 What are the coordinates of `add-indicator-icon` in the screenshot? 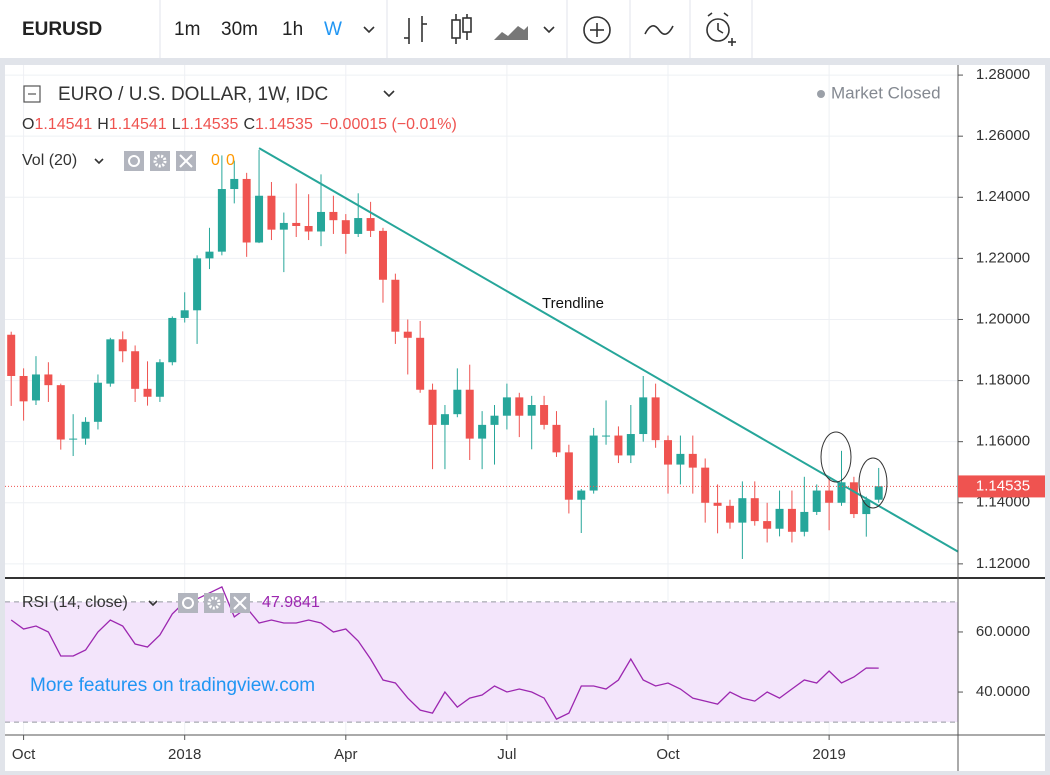 It's located at (597, 30).